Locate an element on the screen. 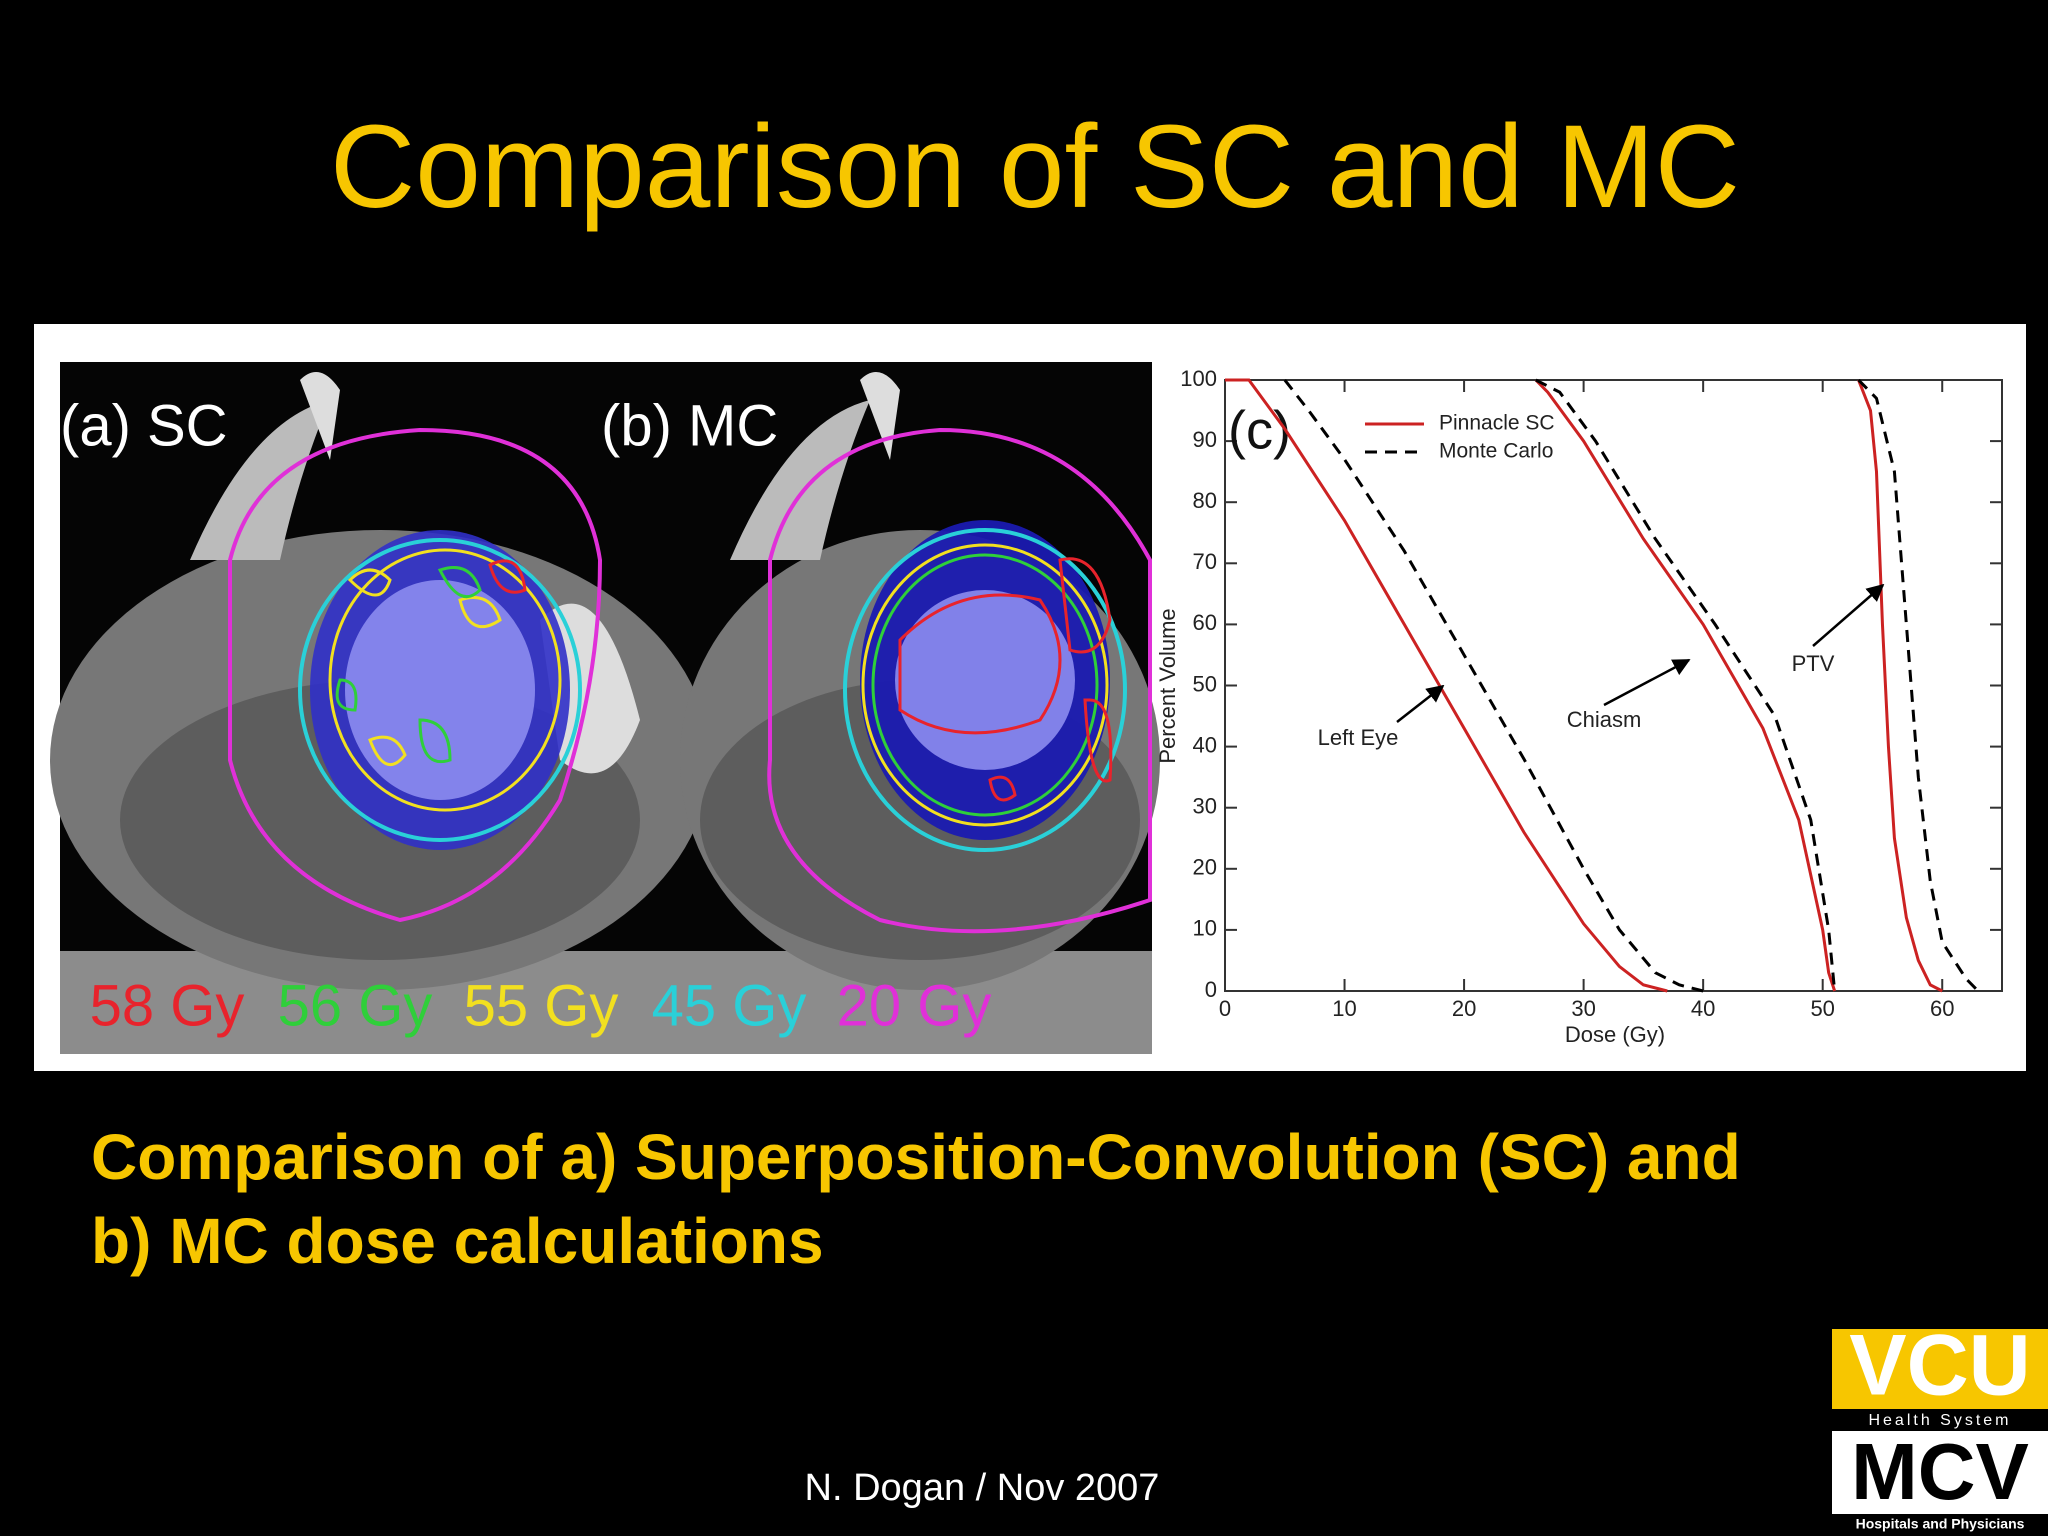 Image resolution: width=2048 pixels, height=1536 pixels. y-tick-label: 0 is located at coordinates (1211, 989).